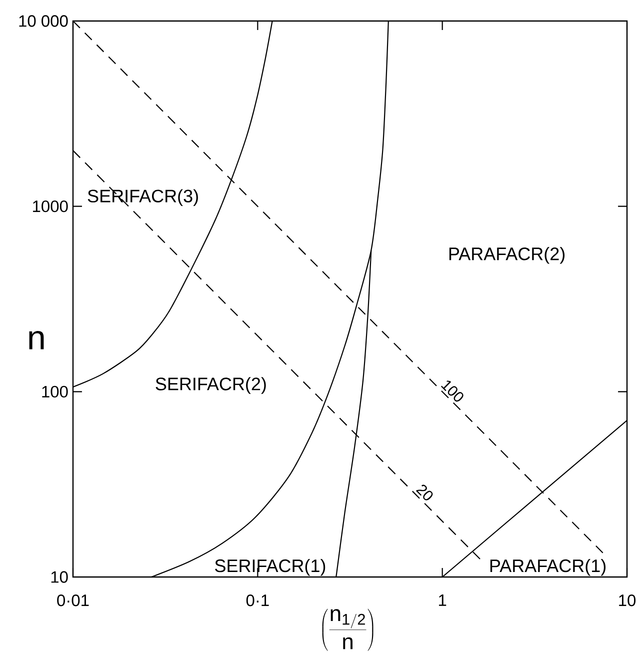 Image resolution: width=637 pixels, height=661 pixels. I want to click on x-tick-label: 10, so click(627, 600).